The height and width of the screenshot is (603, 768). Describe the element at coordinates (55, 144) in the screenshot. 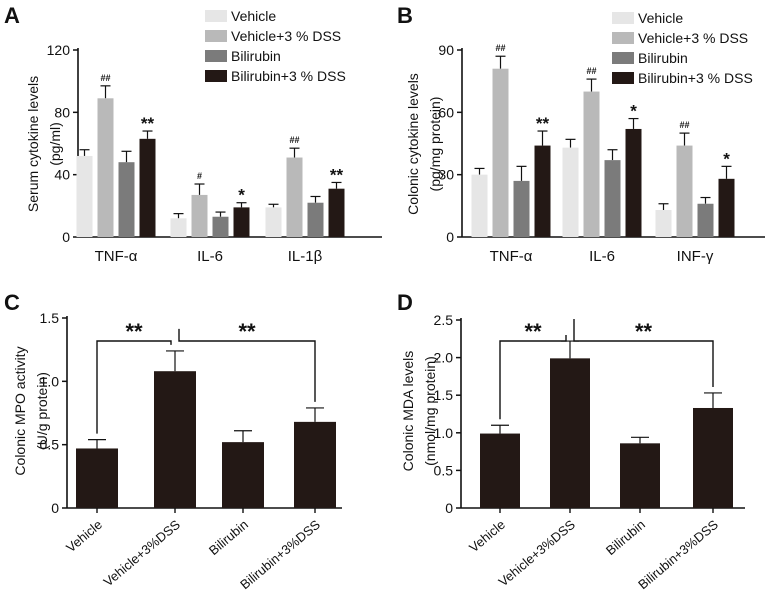

I see `y-axis-label: (pg/ml)` at that location.